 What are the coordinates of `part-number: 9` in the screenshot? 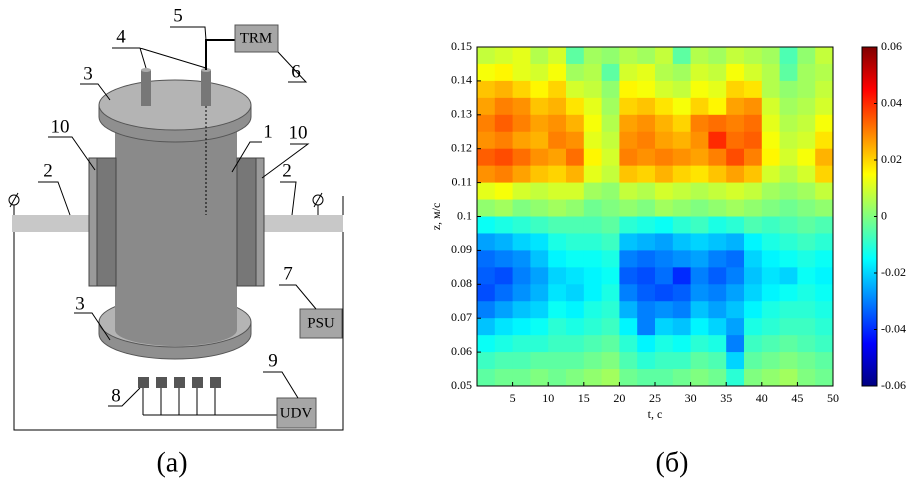 It's located at (273, 360).